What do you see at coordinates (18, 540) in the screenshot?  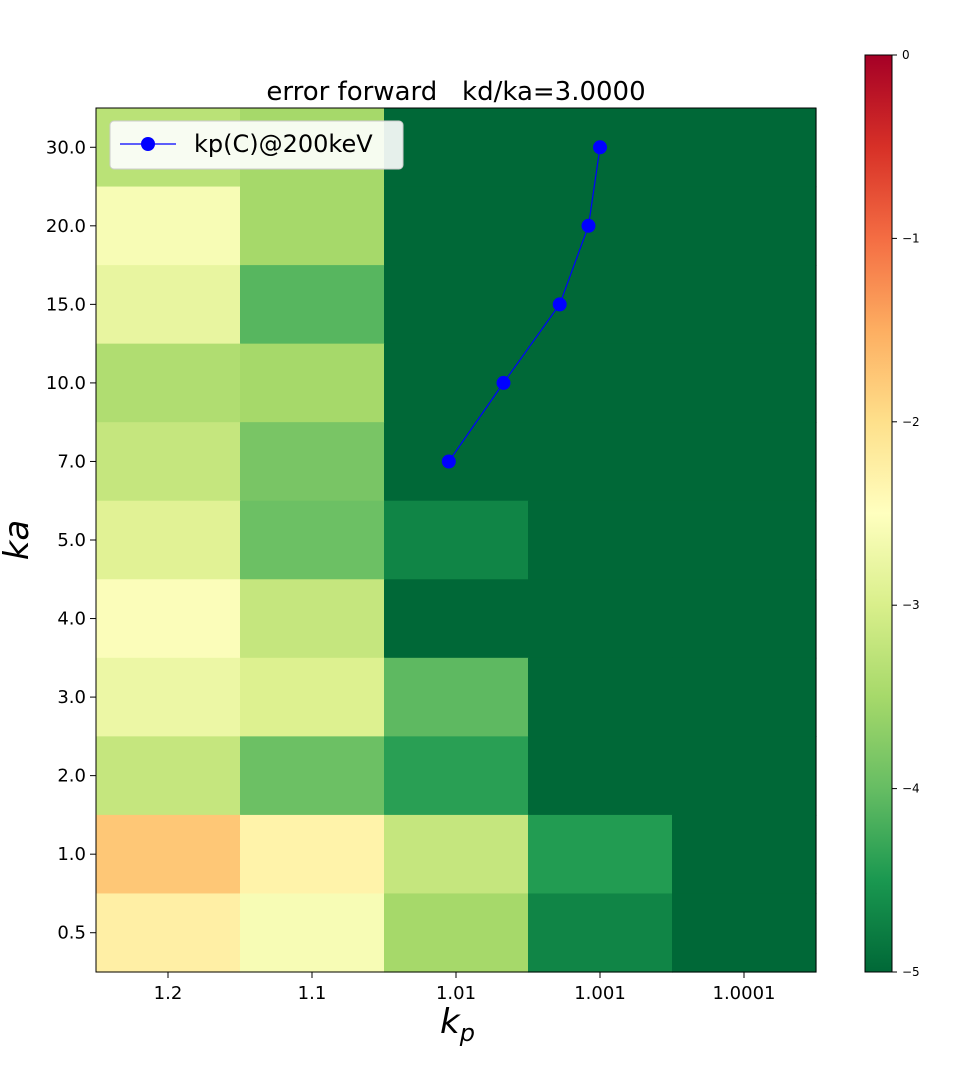 I see `y-axis-label: ka` at bounding box center [18, 540].